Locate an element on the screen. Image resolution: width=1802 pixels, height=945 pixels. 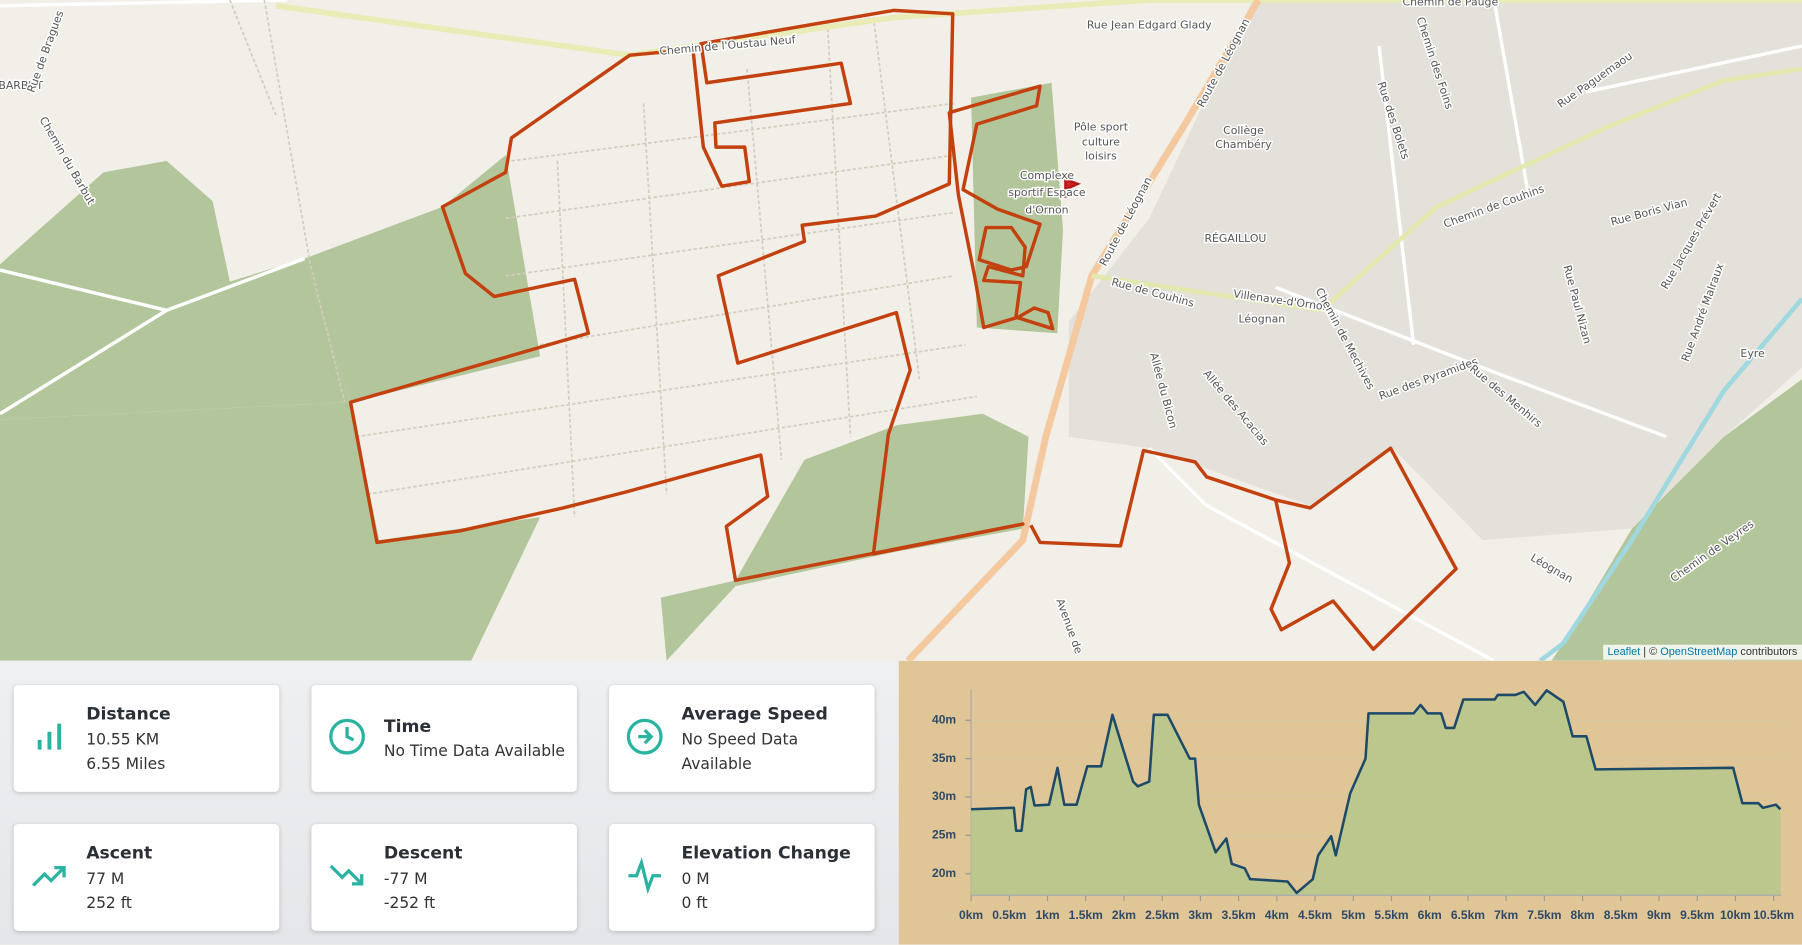
map-label: Chemin de Pauge is located at coordinates (1450, 4).